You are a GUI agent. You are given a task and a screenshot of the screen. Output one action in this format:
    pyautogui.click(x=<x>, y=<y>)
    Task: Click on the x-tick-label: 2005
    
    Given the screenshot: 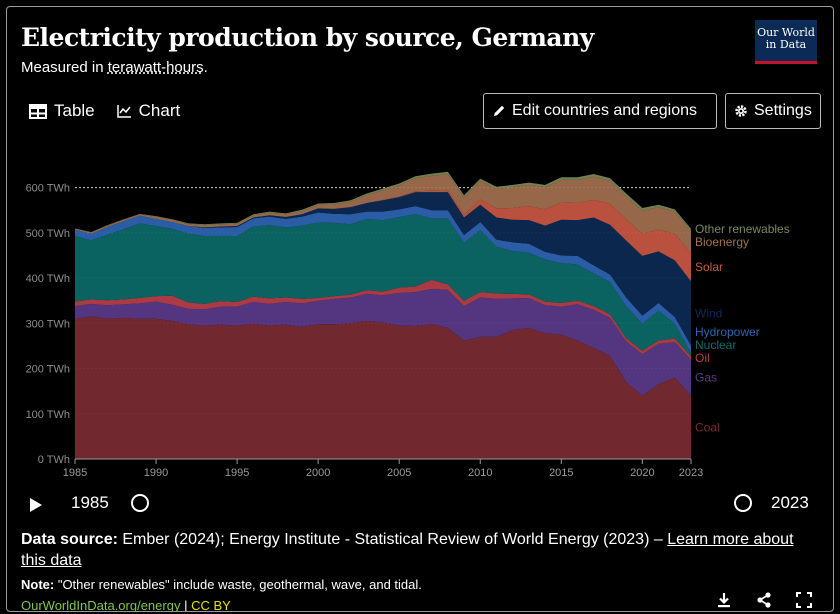 What is the action you would take?
    pyautogui.click(x=399, y=472)
    